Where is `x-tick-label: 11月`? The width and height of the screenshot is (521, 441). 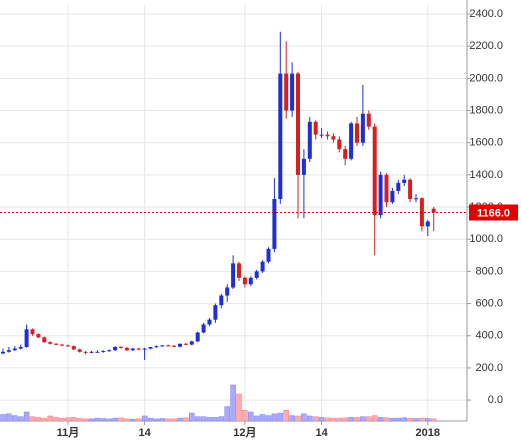 x-tick-label: 11月 is located at coordinates (68, 432).